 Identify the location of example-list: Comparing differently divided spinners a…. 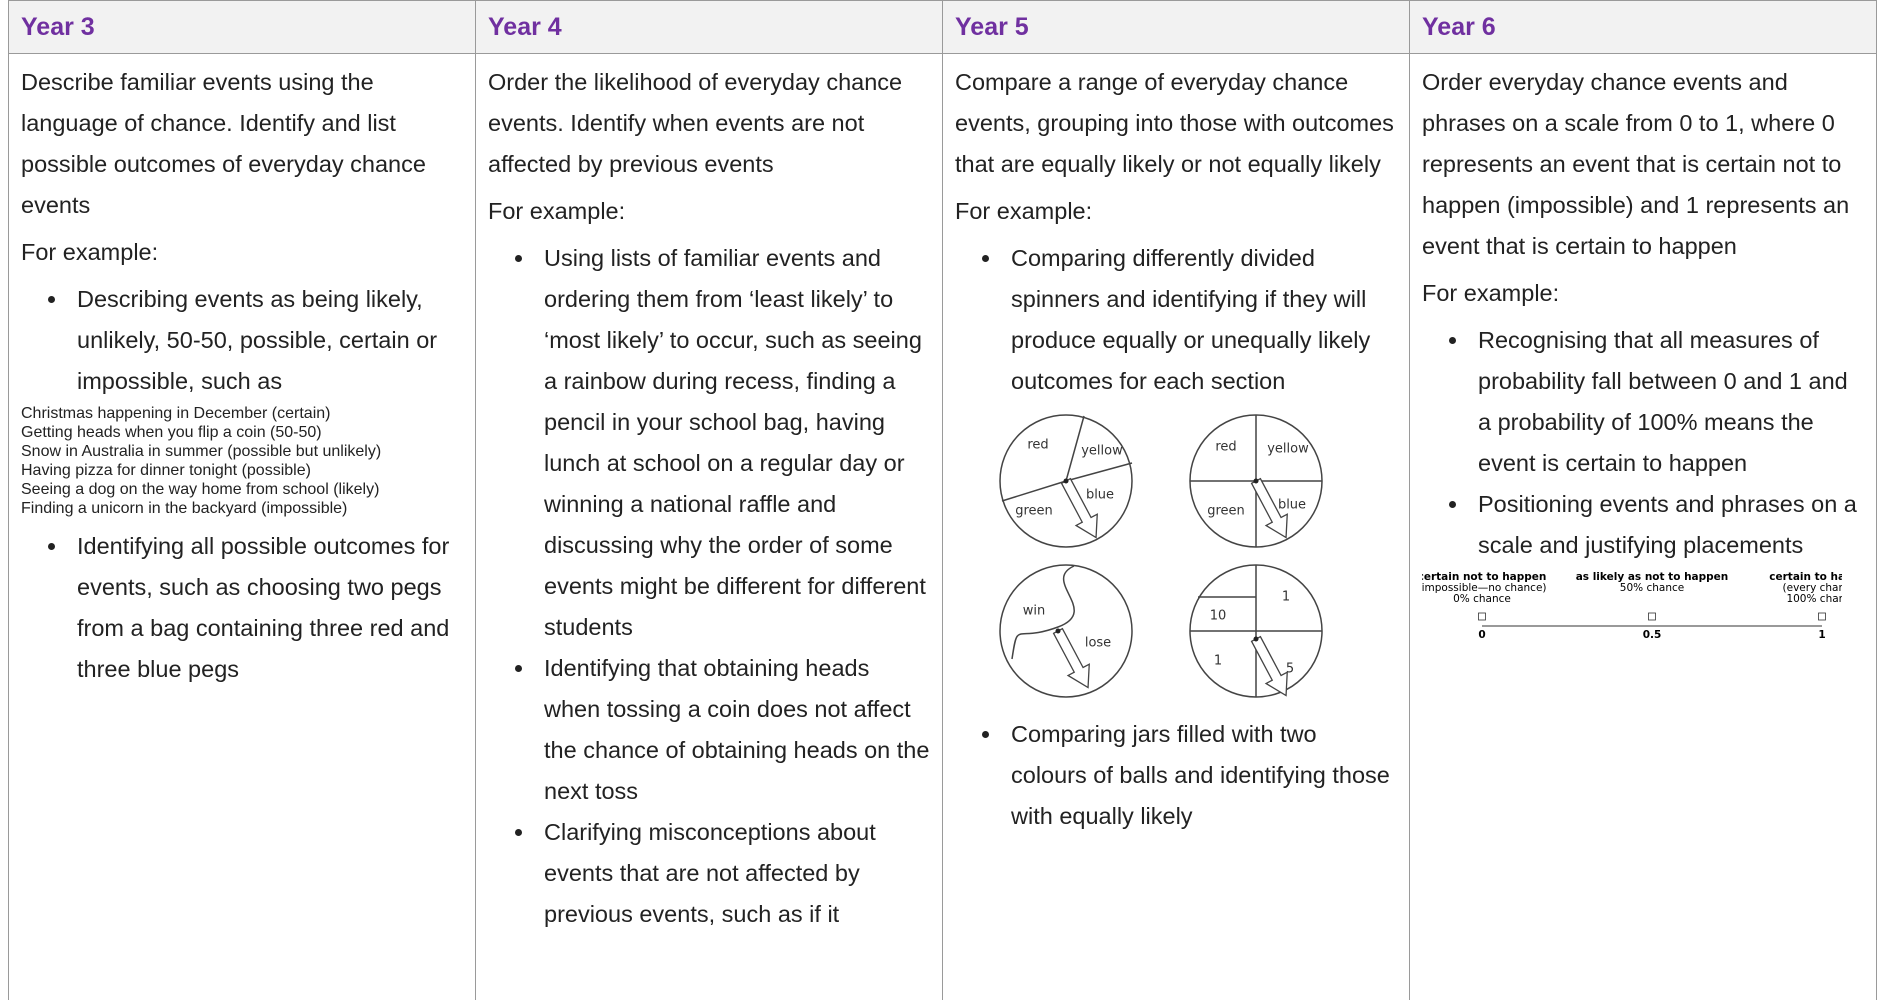
(1176, 537).